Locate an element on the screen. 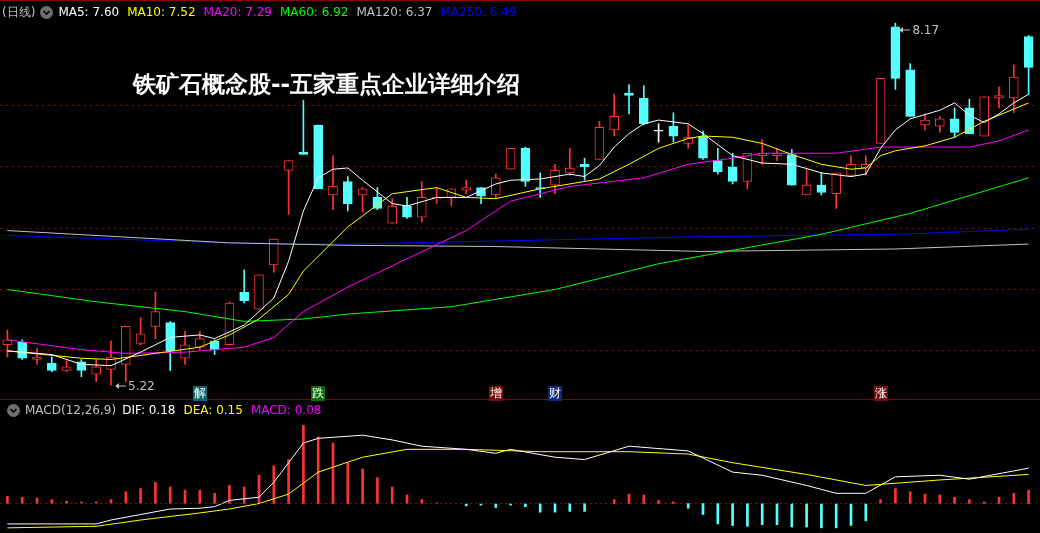 The width and height of the screenshot is (1040, 533). text: DEA: 0.15 is located at coordinates (213, 410).